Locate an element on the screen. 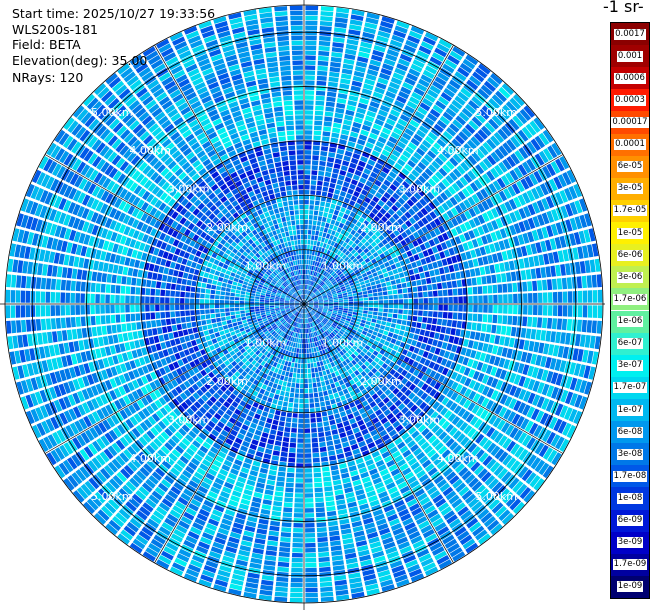 Image resolution: width=650 pixels, height=610 pixels. colorbar-tick-label: 3e-07 is located at coordinates (630, 366).